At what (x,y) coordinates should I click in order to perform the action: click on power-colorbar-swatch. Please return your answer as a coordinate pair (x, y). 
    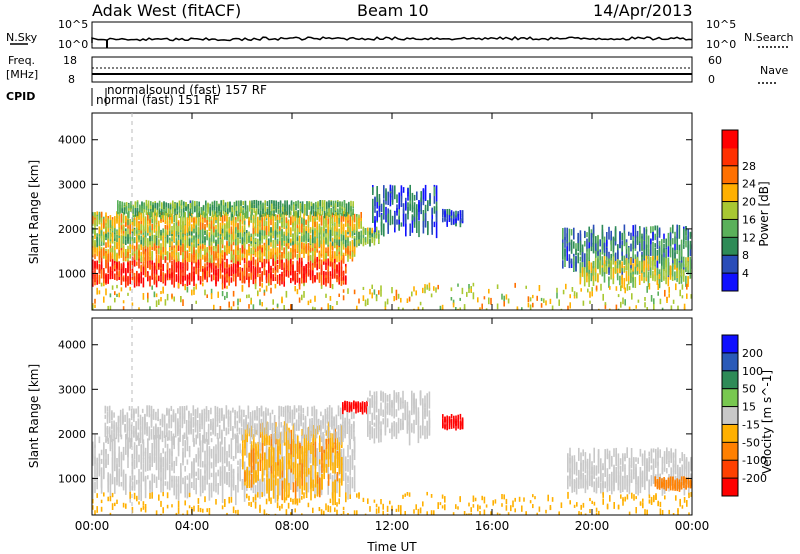
    Looking at the image, I should click on (730, 175).